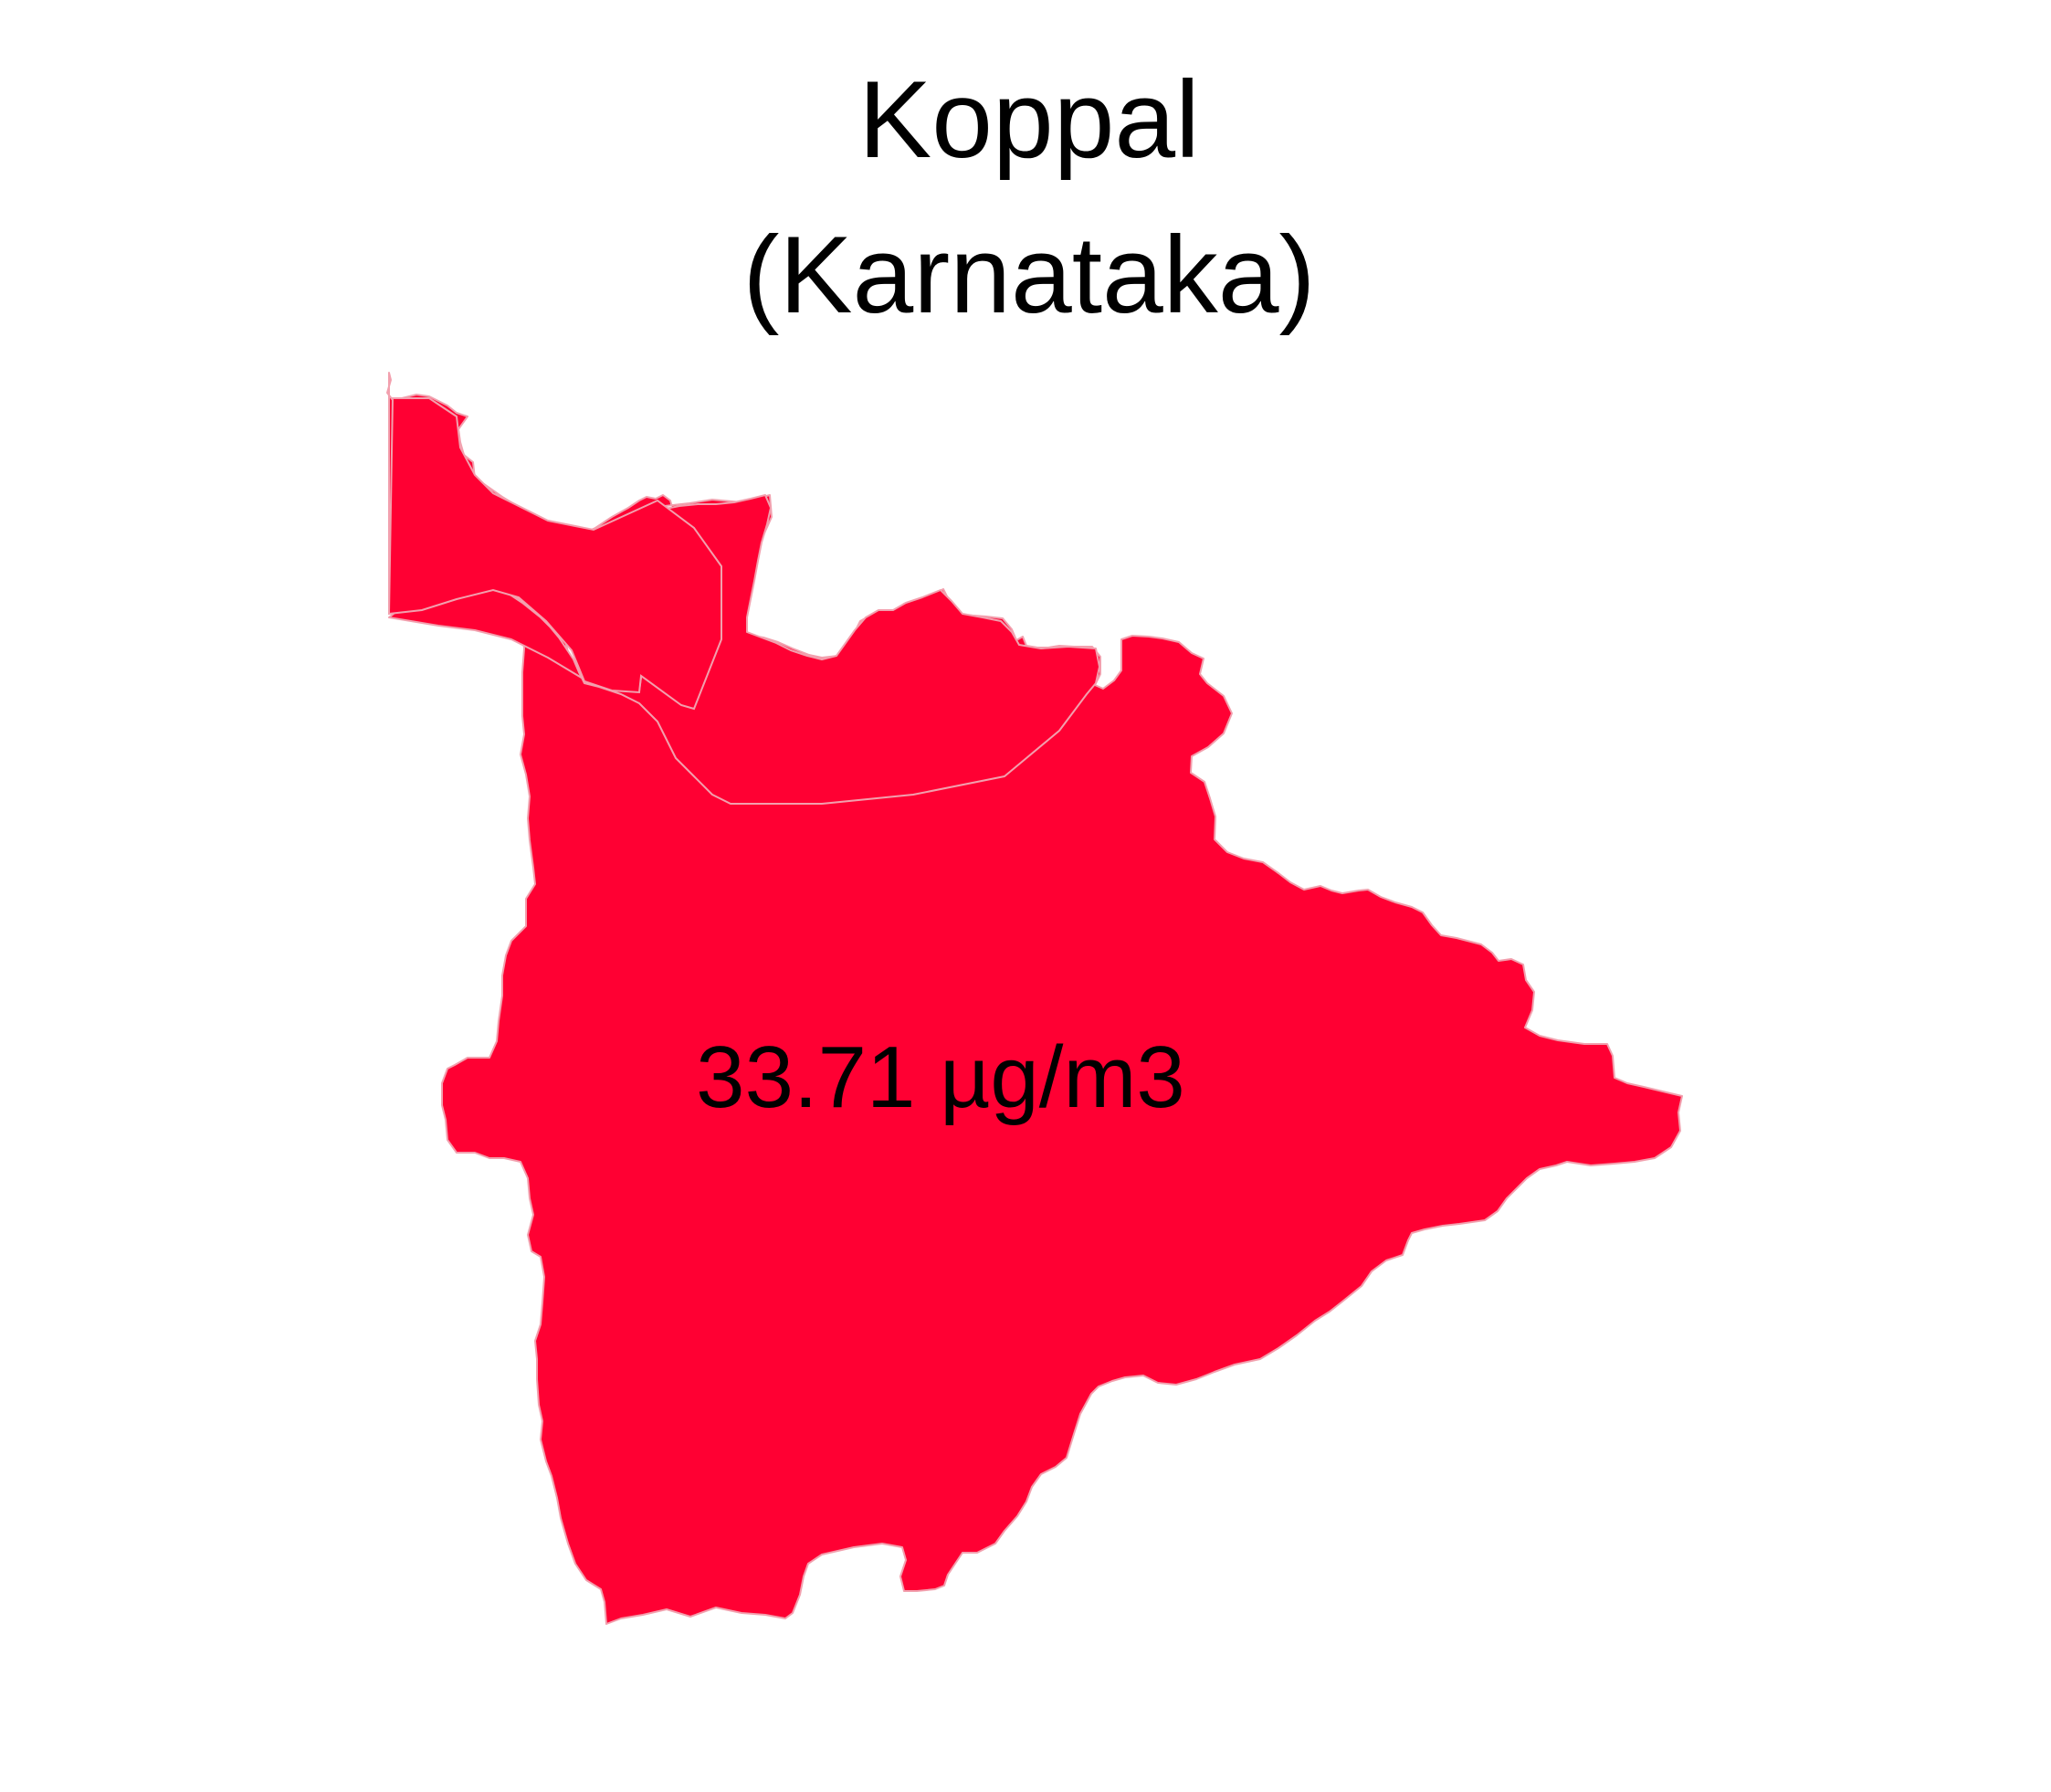 Image resolution: width=2051 pixels, height=1792 pixels. I want to click on koppal-district-north-lobe, so click(744, 649).